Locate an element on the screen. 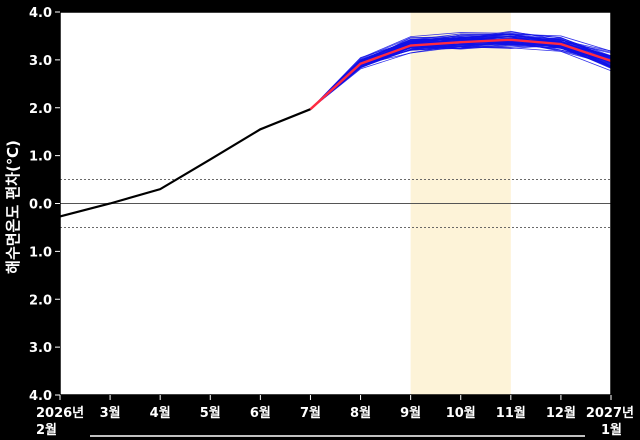 This screenshot has width=640, height=440. x-tick-label: 2027년 is located at coordinates (610, 413).